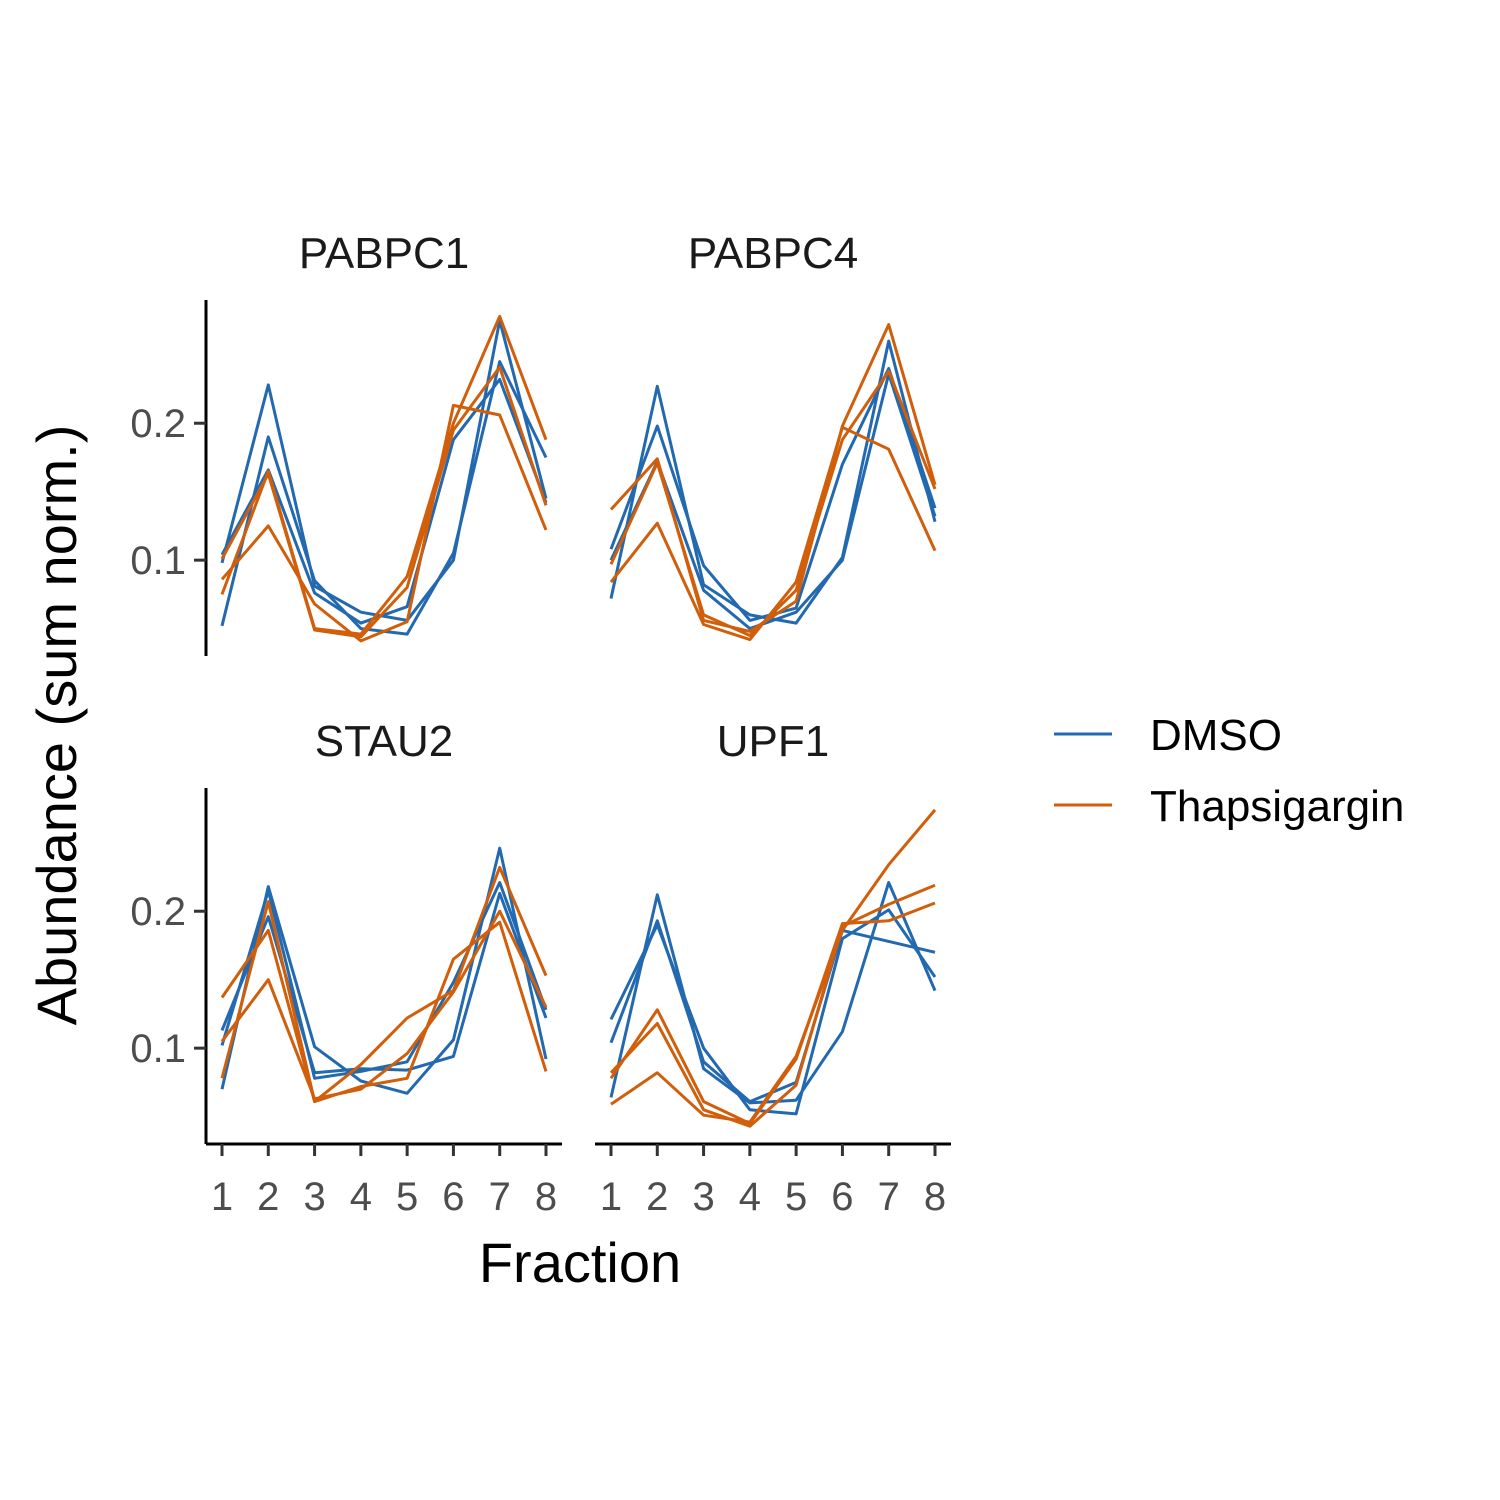 The width and height of the screenshot is (1500, 1500). What do you see at coordinates (158, 561) in the screenshot?
I see `y-tick-label-pabpc1-1: 0.1` at bounding box center [158, 561].